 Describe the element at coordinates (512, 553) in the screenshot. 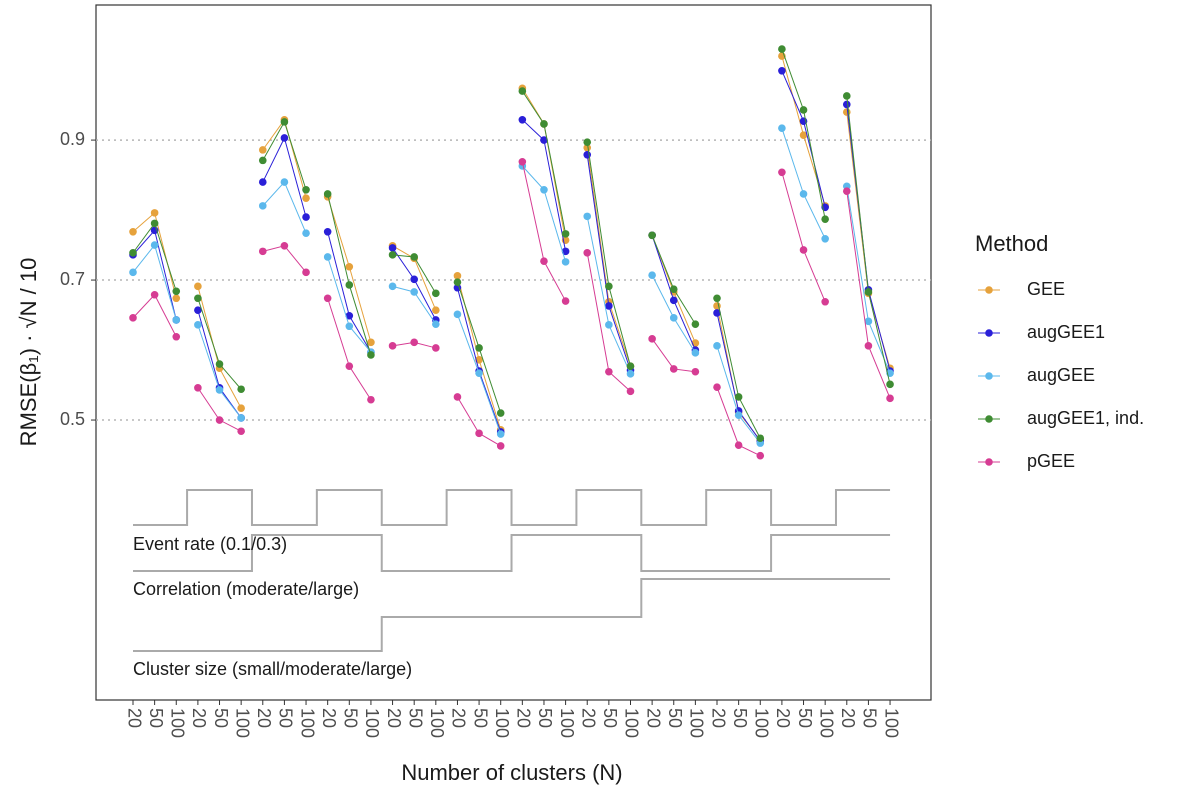

I see `correlation-step` at that location.